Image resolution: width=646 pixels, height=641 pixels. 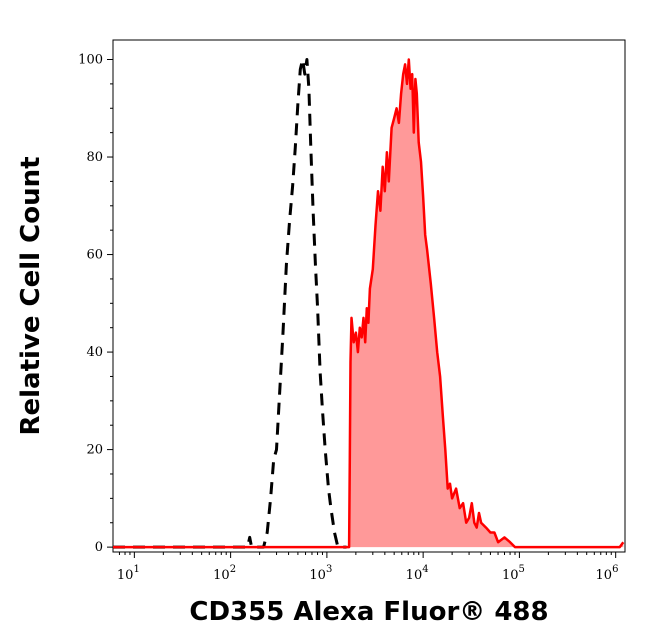 I want to click on y-tick-label: 60, so click(x=94, y=255).